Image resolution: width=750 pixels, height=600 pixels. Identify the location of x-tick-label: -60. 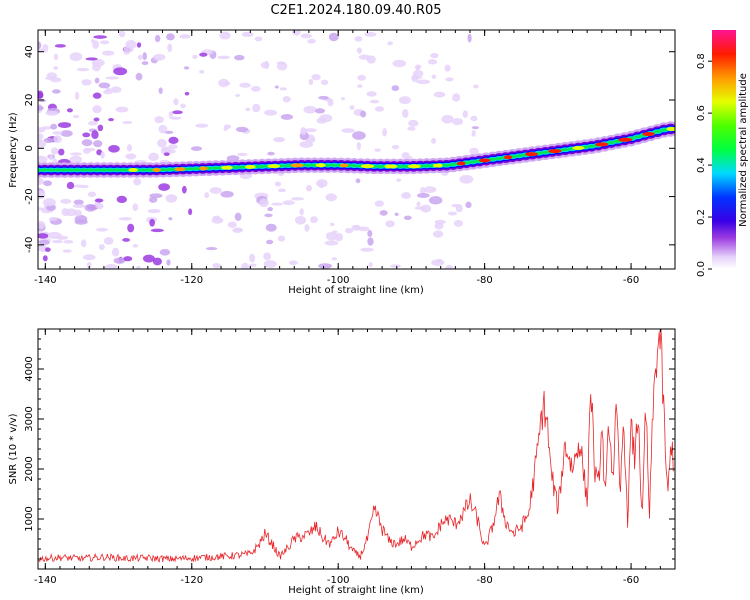
(631, 580).